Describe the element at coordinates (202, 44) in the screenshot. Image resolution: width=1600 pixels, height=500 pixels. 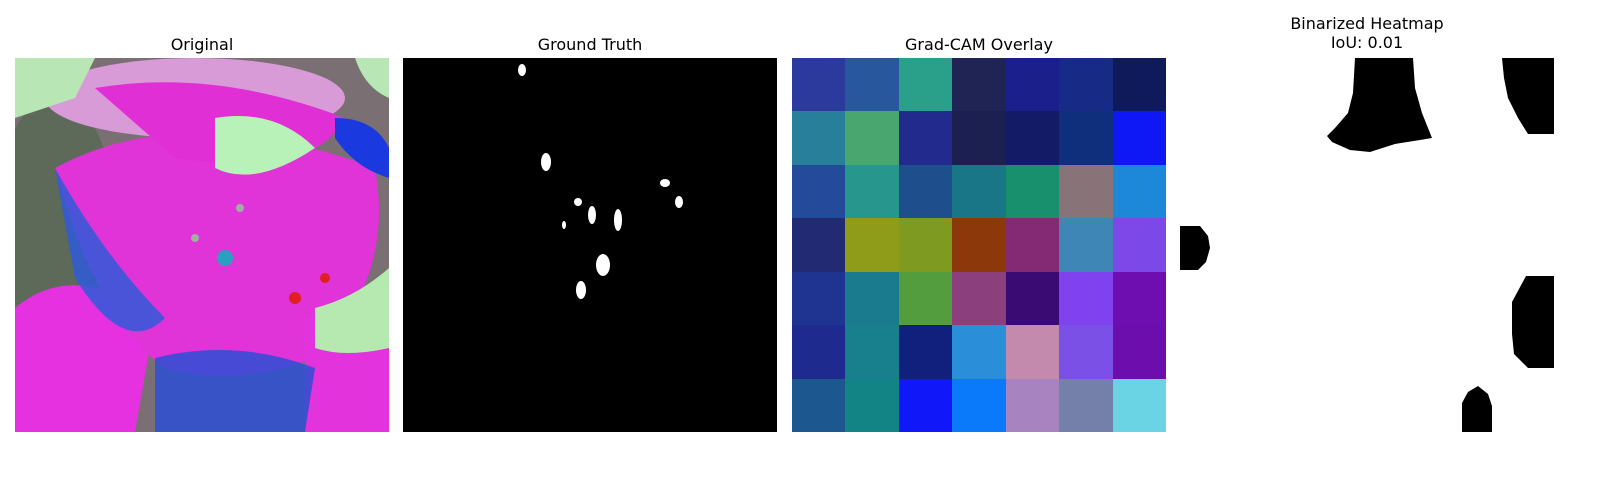
I see `panel-title-original: Original` at that location.